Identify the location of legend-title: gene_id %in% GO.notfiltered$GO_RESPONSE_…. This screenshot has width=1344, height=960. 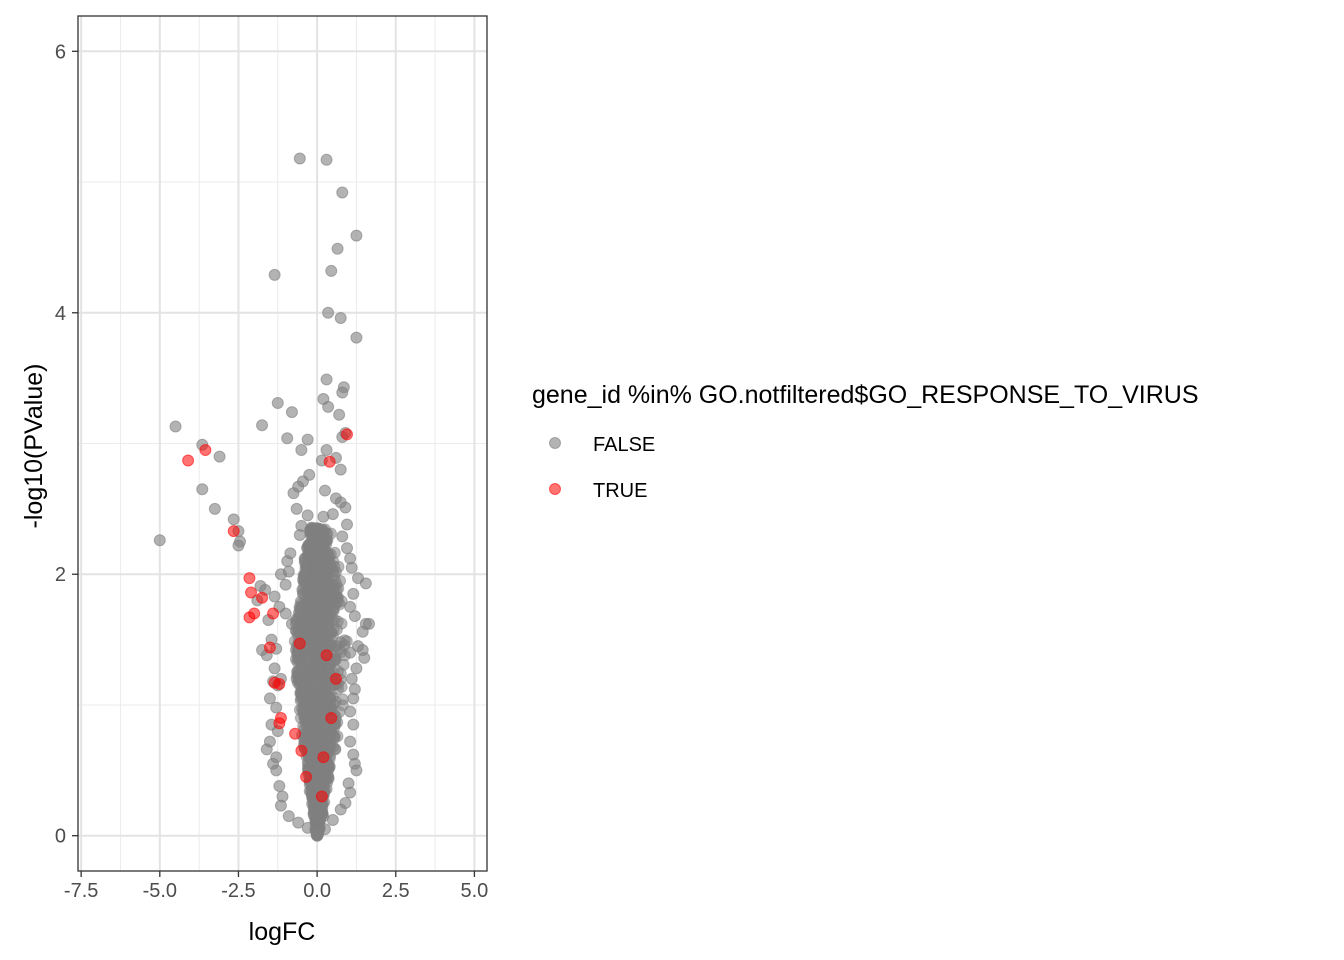
(865, 395).